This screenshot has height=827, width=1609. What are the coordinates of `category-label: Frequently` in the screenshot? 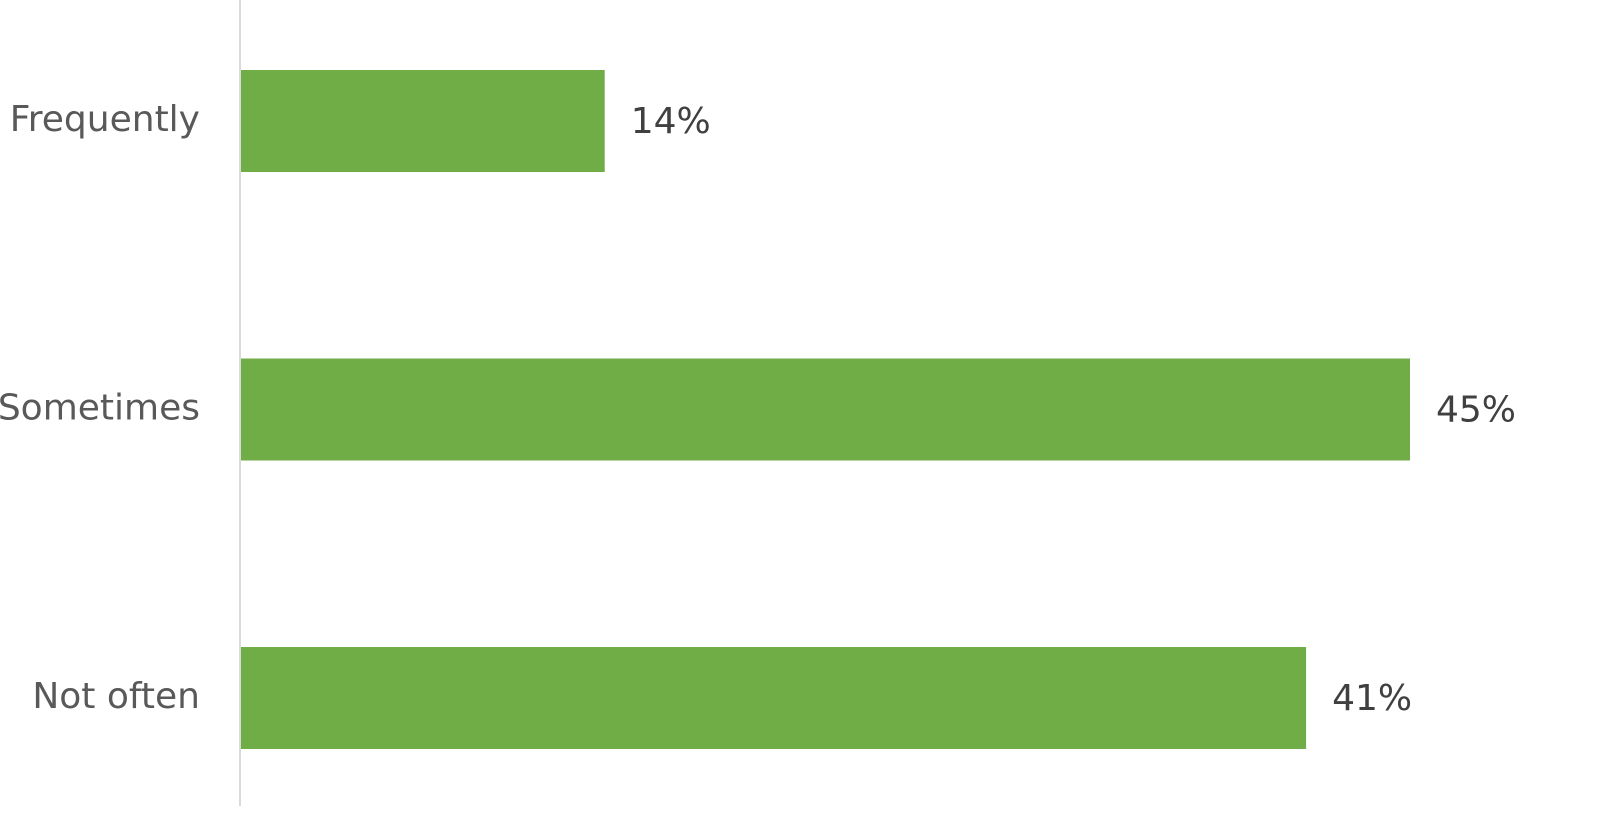 It's located at (105, 119).